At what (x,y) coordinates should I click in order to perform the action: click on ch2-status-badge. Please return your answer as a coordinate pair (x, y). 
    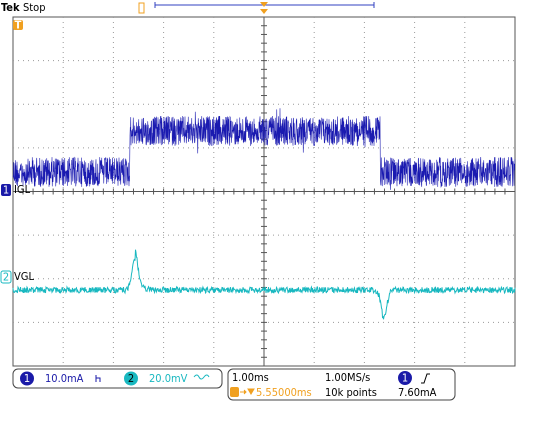
    Looking at the image, I should click on (131, 378).